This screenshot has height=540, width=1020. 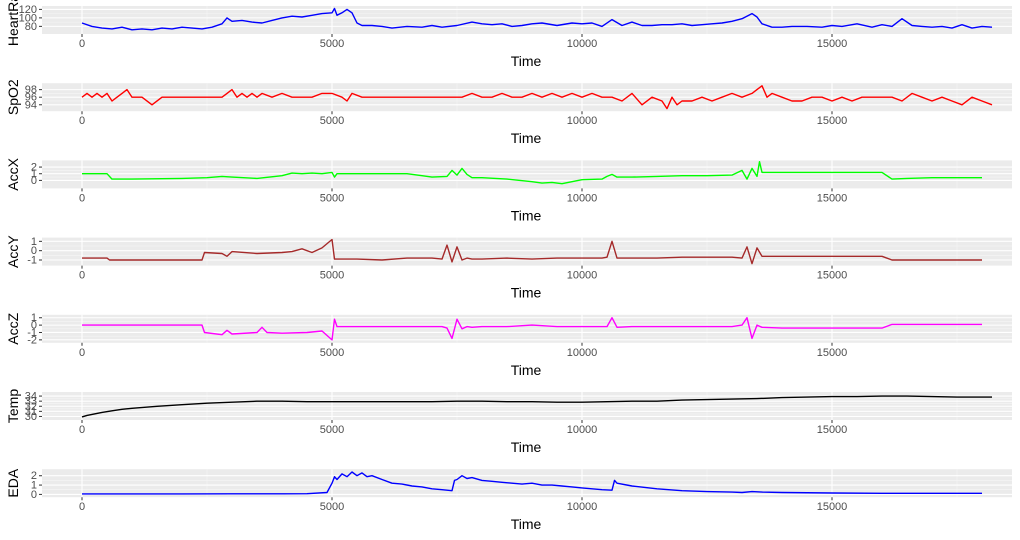 I want to click on y-axis-title: AccY, so click(x=13, y=251).